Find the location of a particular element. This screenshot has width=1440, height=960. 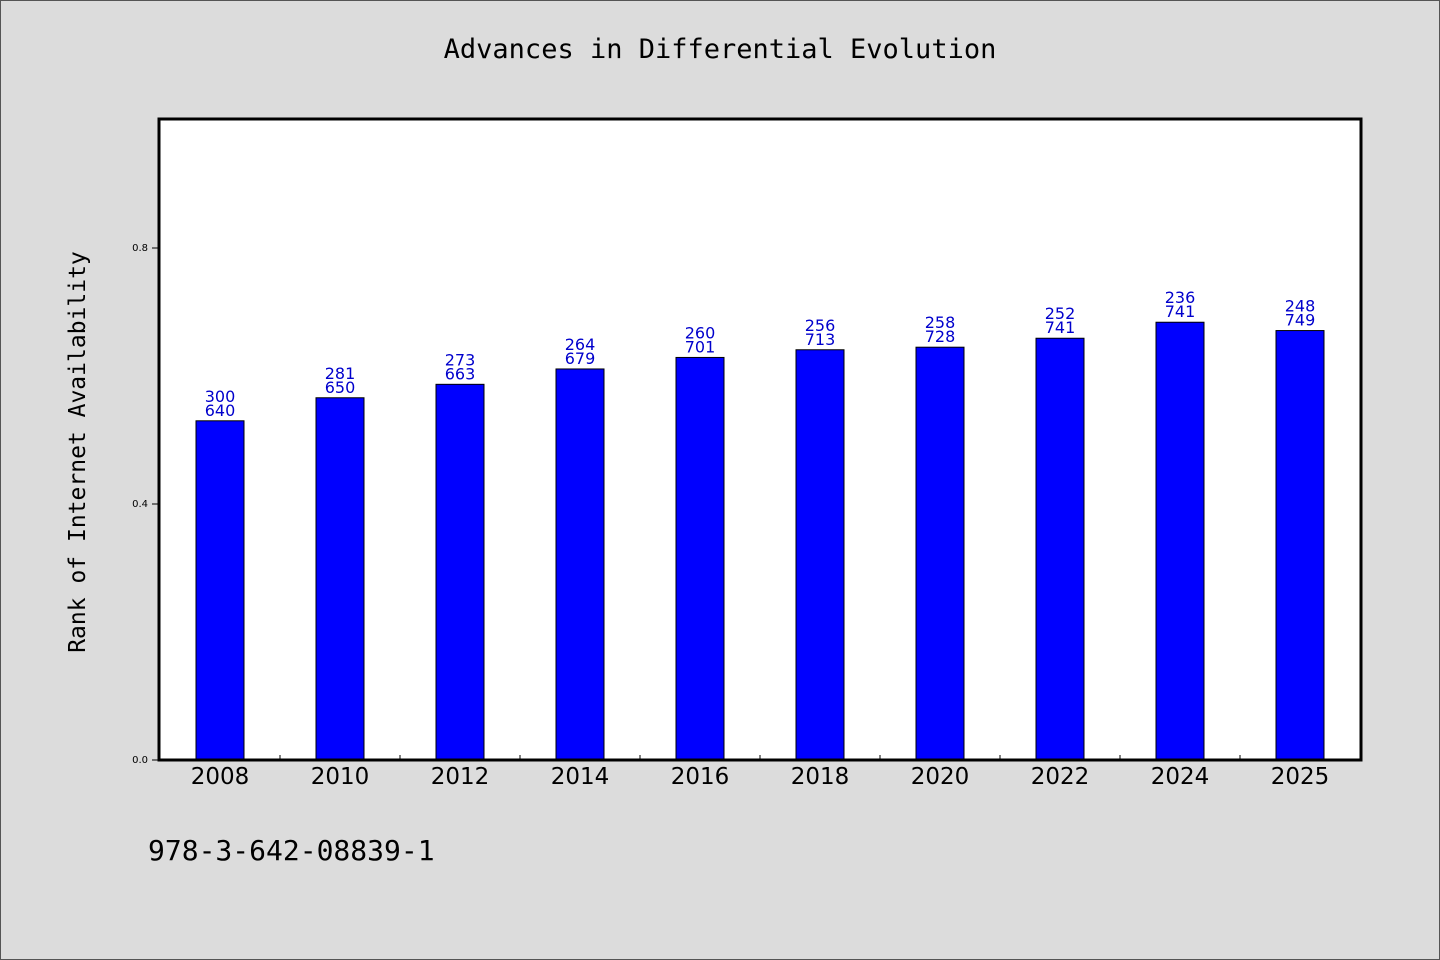

data-label-top-2008: 300 is located at coordinates (220, 396).